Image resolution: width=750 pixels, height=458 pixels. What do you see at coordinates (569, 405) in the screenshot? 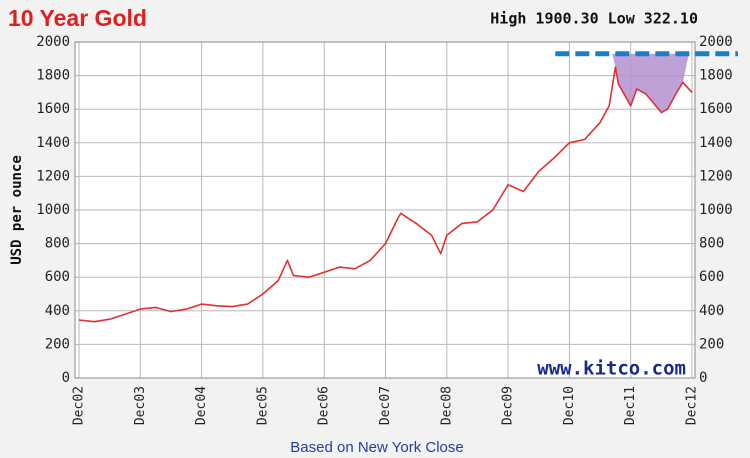
I see `x-tick-label: Dec10` at bounding box center [569, 405].